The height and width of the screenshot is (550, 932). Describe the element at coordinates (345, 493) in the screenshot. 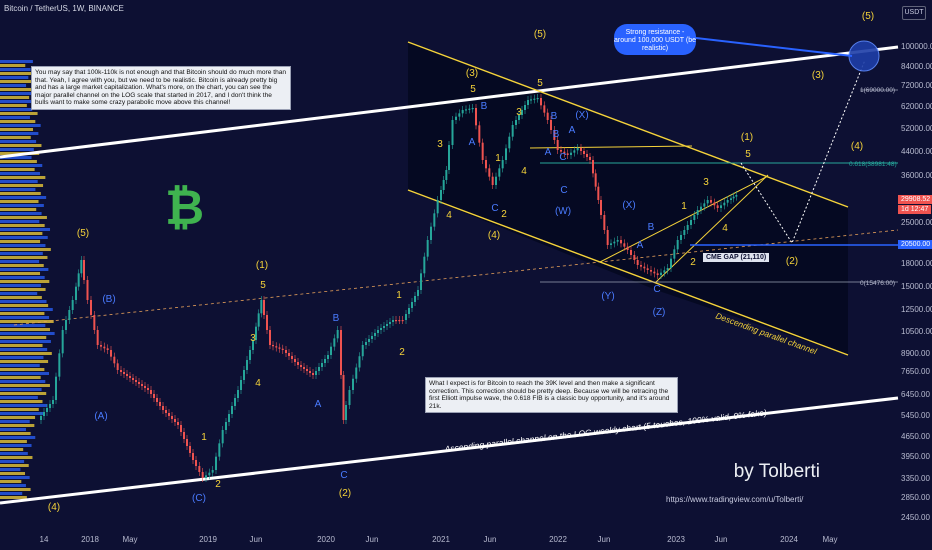

I see `wave-label: (2)` at that location.